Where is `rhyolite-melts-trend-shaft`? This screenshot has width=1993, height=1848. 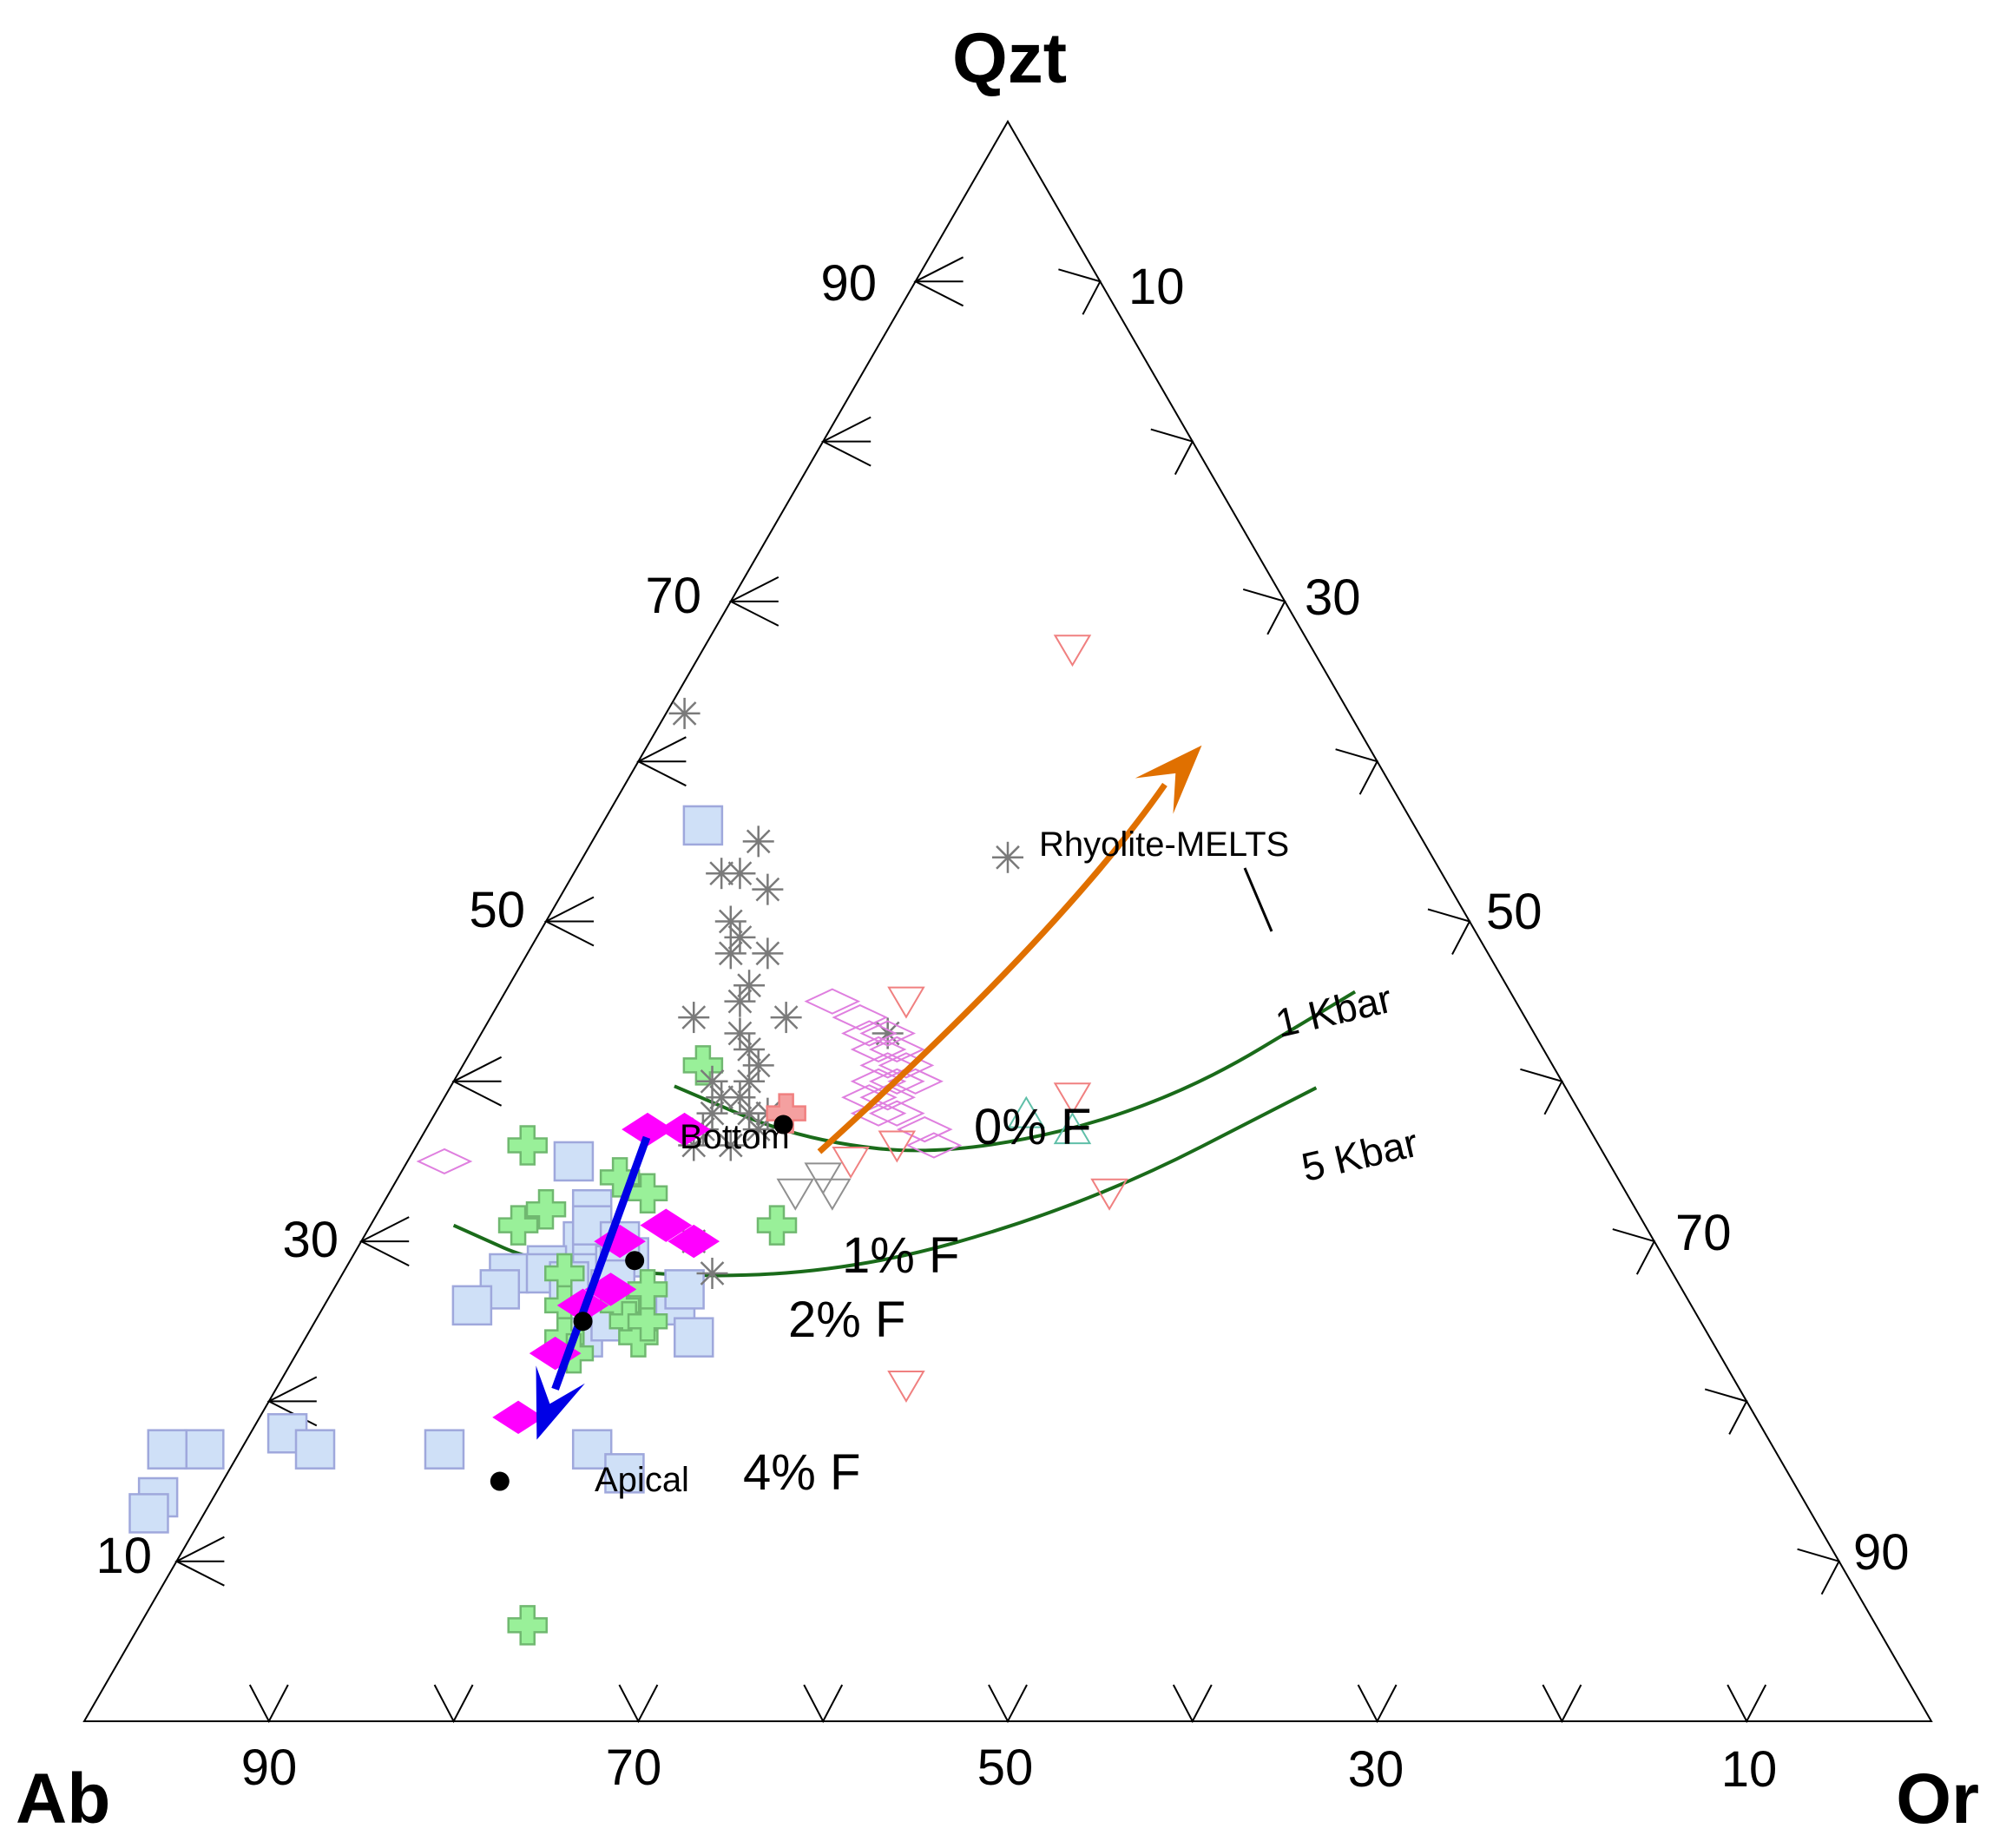
rhyolite-melts-trend-shaft is located at coordinates (992, 968).